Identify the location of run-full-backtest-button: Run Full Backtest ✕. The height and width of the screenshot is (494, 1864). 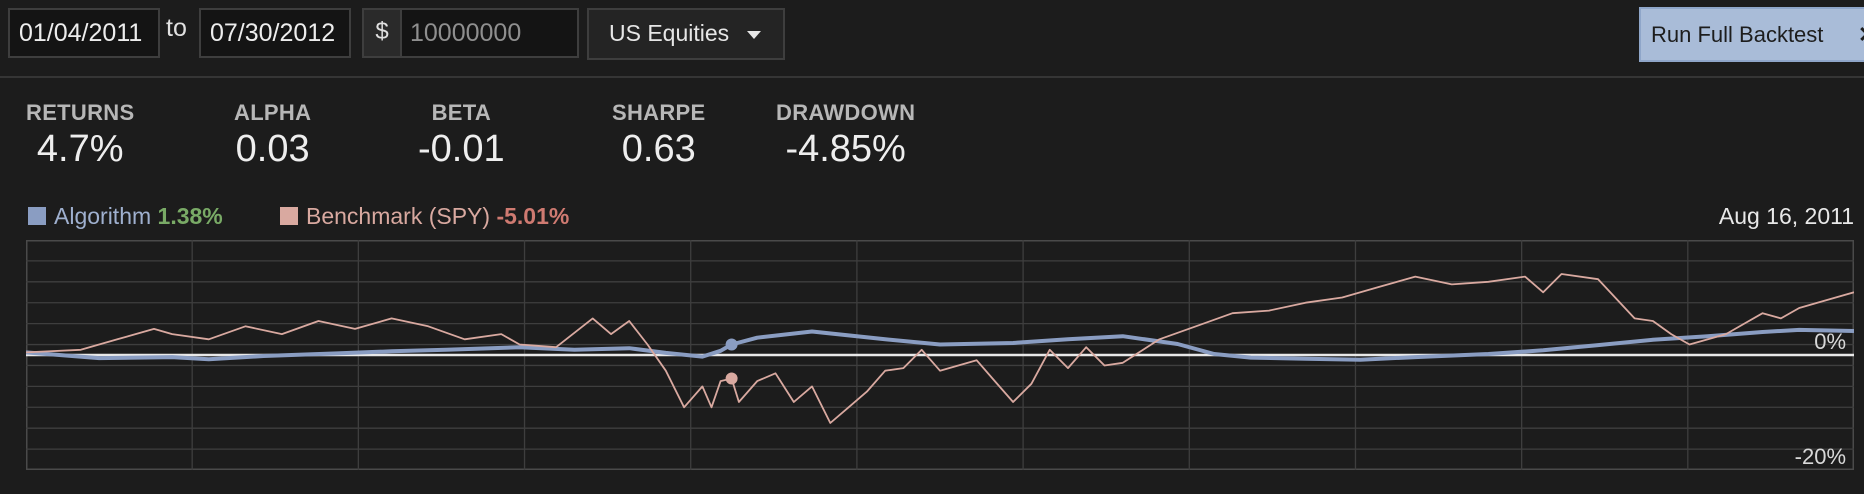
(1751, 34).